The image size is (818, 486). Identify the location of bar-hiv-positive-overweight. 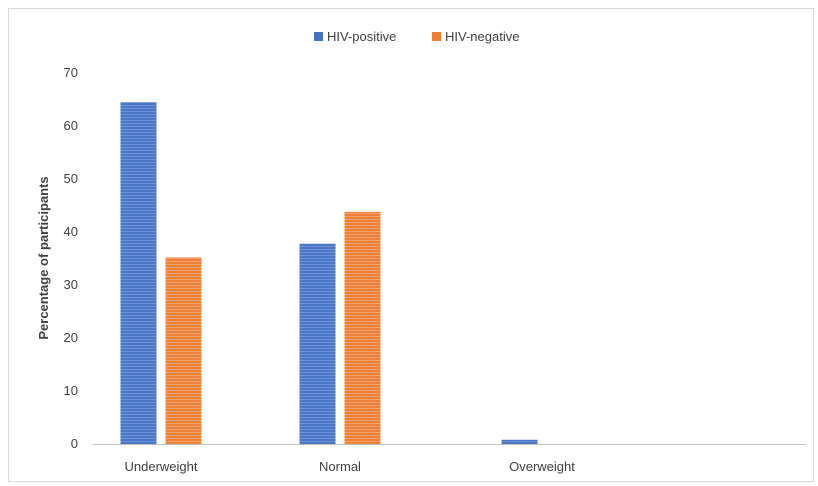
(519, 441).